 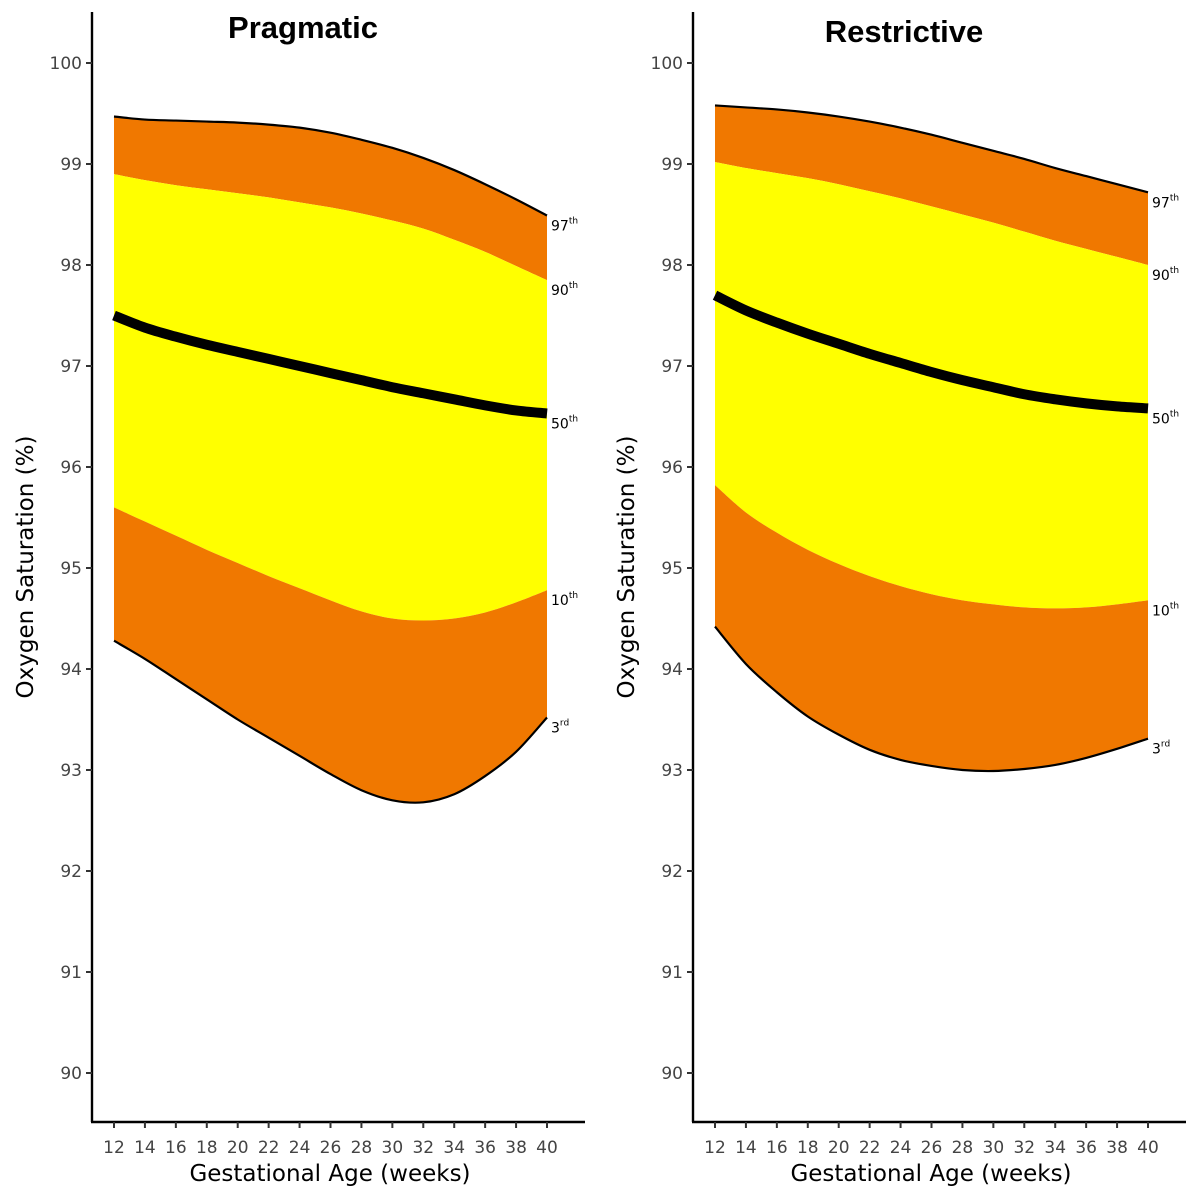 What do you see at coordinates (904, 31) in the screenshot?
I see `chart-title: Restrictive` at bounding box center [904, 31].